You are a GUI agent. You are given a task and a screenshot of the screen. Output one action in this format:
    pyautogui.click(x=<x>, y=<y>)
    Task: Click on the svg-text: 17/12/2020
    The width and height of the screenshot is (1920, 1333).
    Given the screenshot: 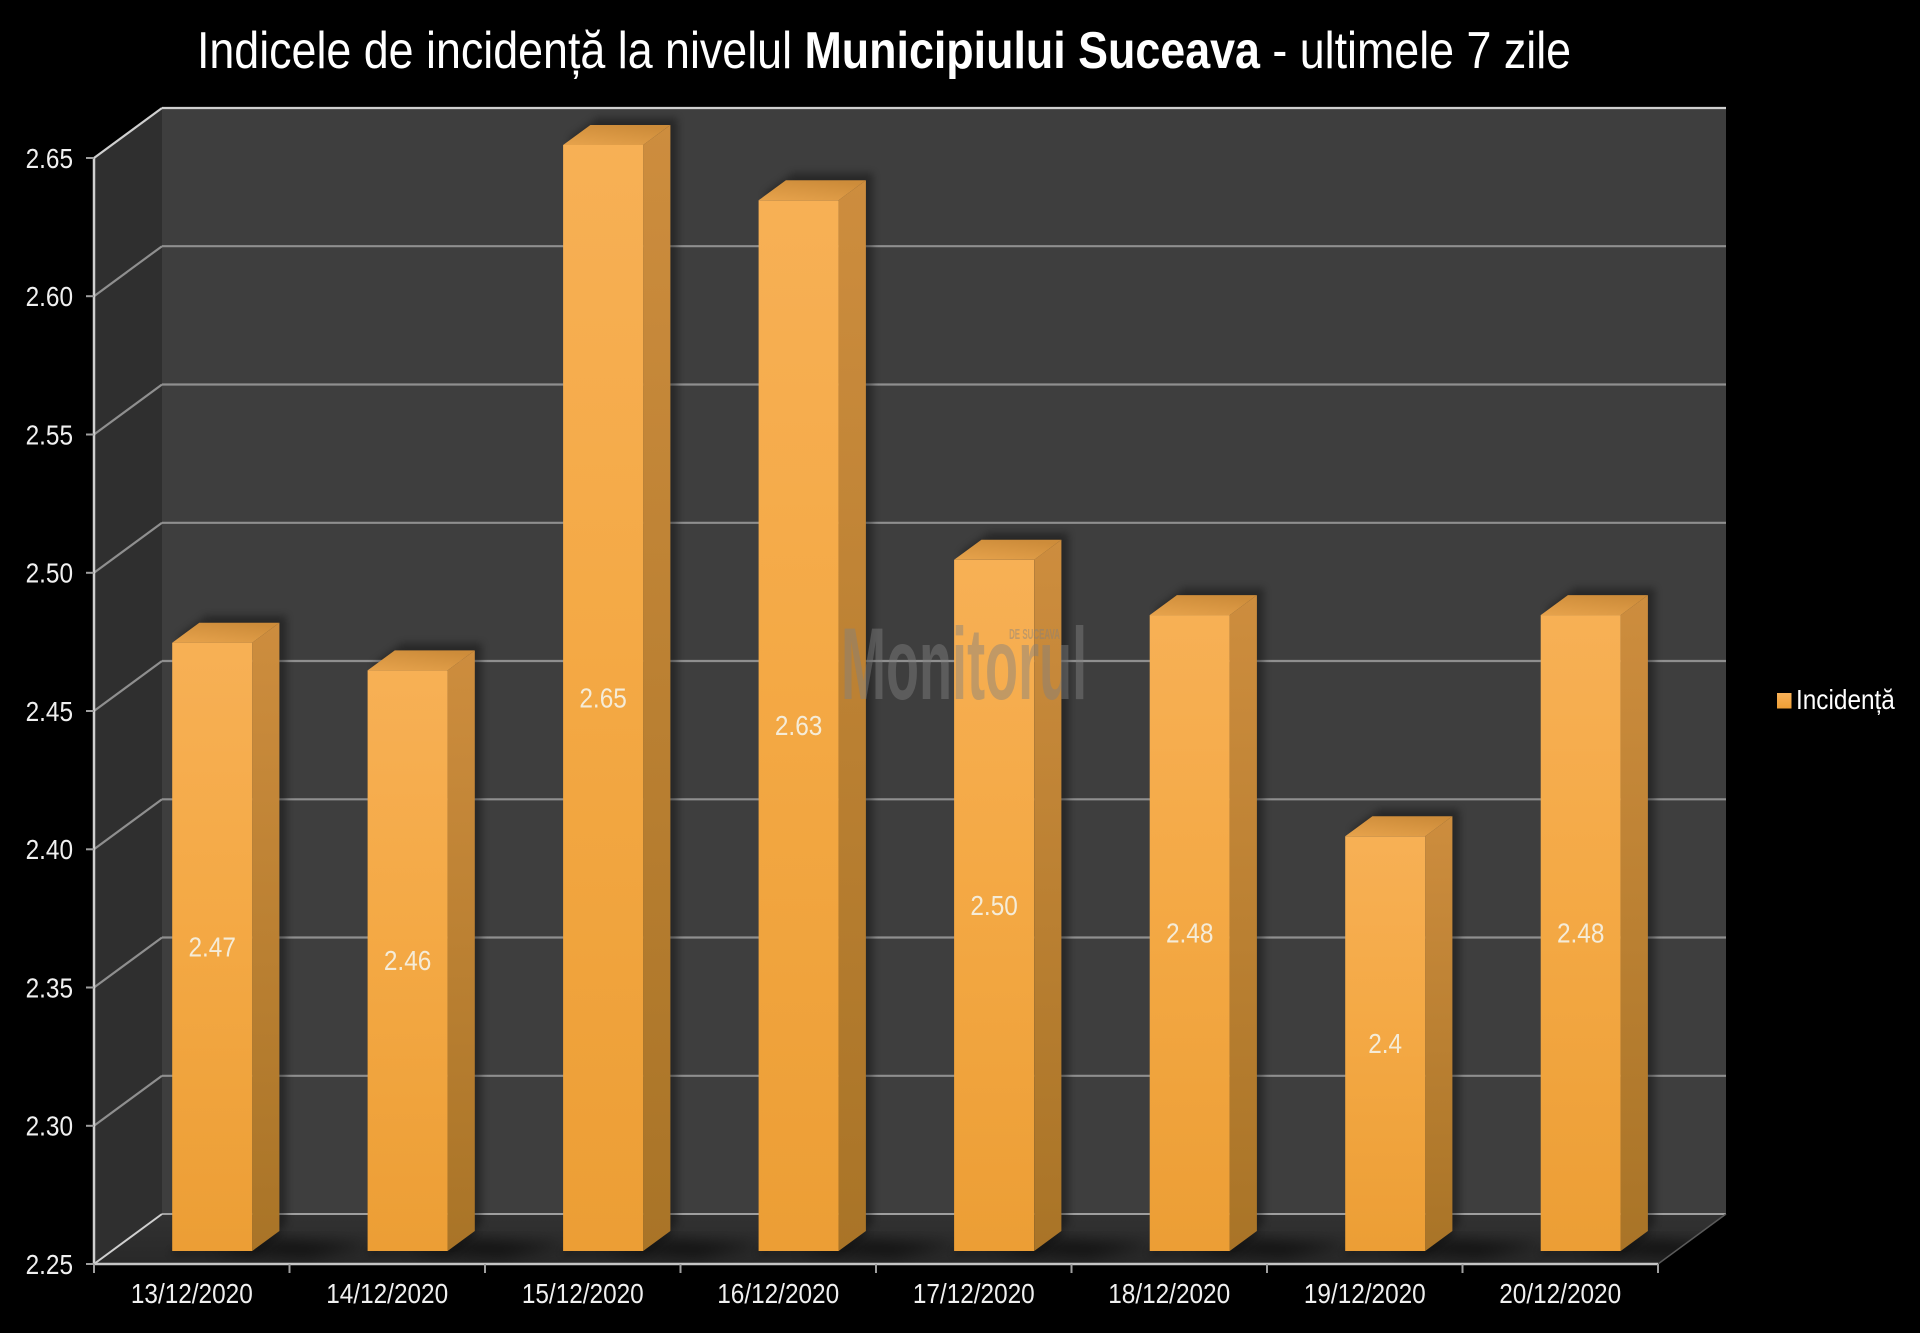 What is the action you would take?
    pyautogui.click(x=974, y=1293)
    